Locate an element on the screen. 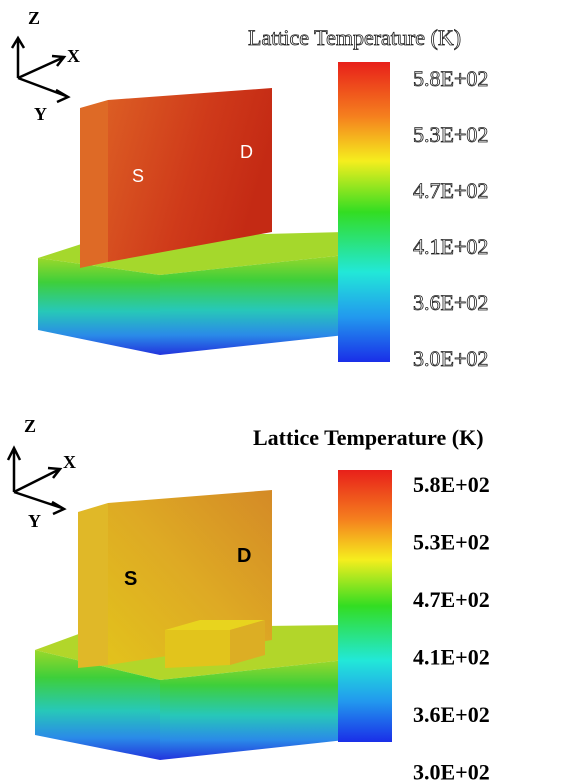  pad-top is located at coordinates (215, 625).